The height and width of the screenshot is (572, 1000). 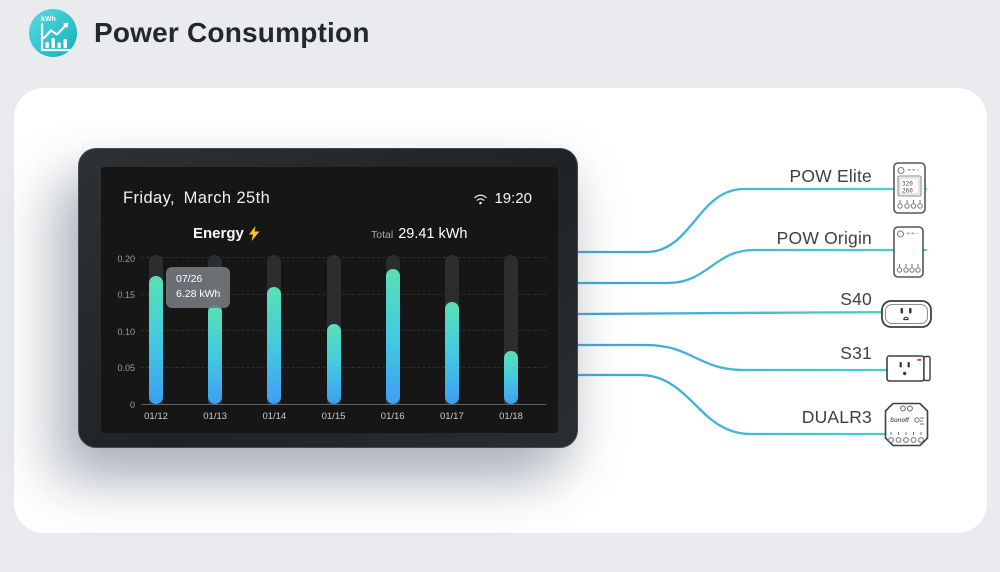 What do you see at coordinates (254, 233) in the screenshot?
I see `lightning-icon` at bounding box center [254, 233].